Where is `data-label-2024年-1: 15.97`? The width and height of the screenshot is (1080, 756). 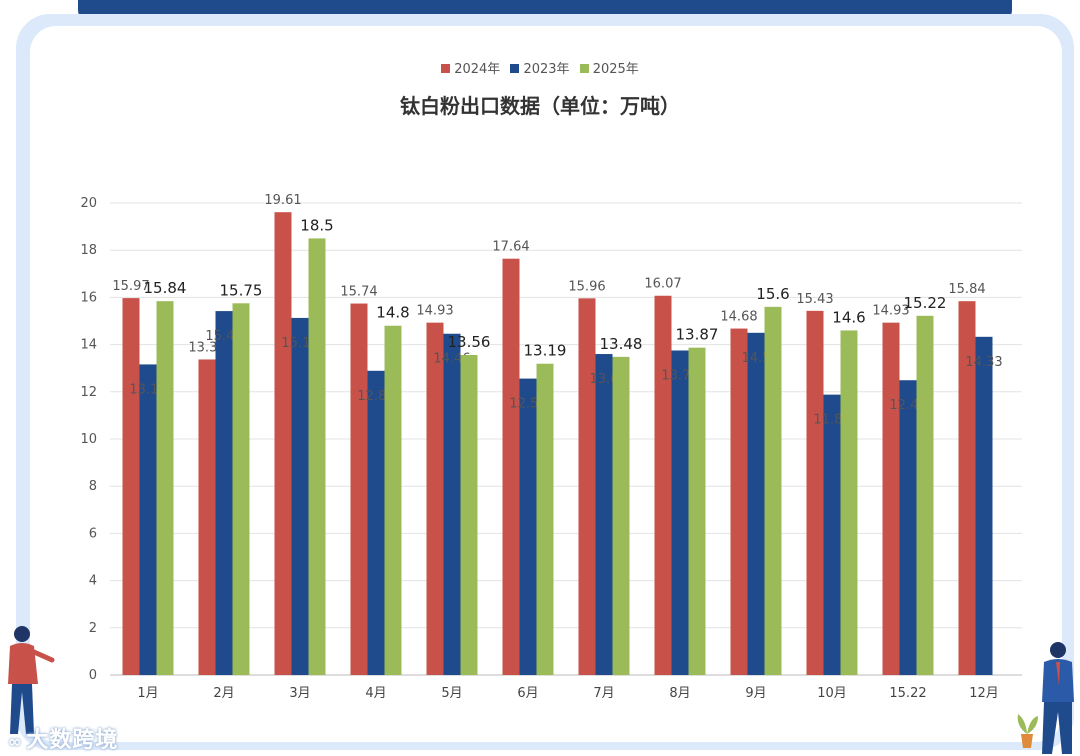
data-label-2024年-1: 15.97 is located at coordinates (130, 286).